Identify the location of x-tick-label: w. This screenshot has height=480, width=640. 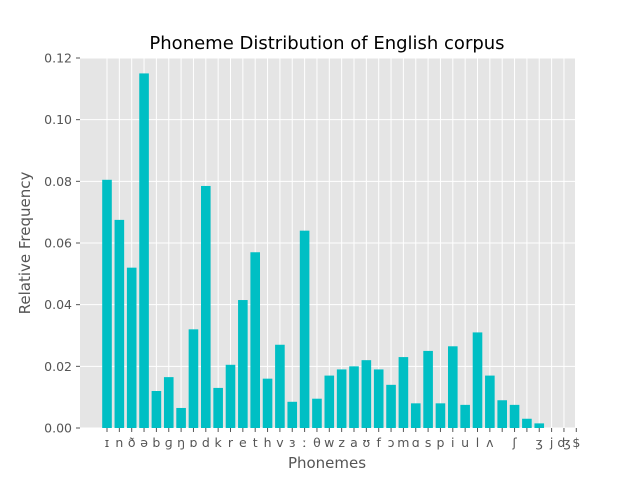
(329, 442).